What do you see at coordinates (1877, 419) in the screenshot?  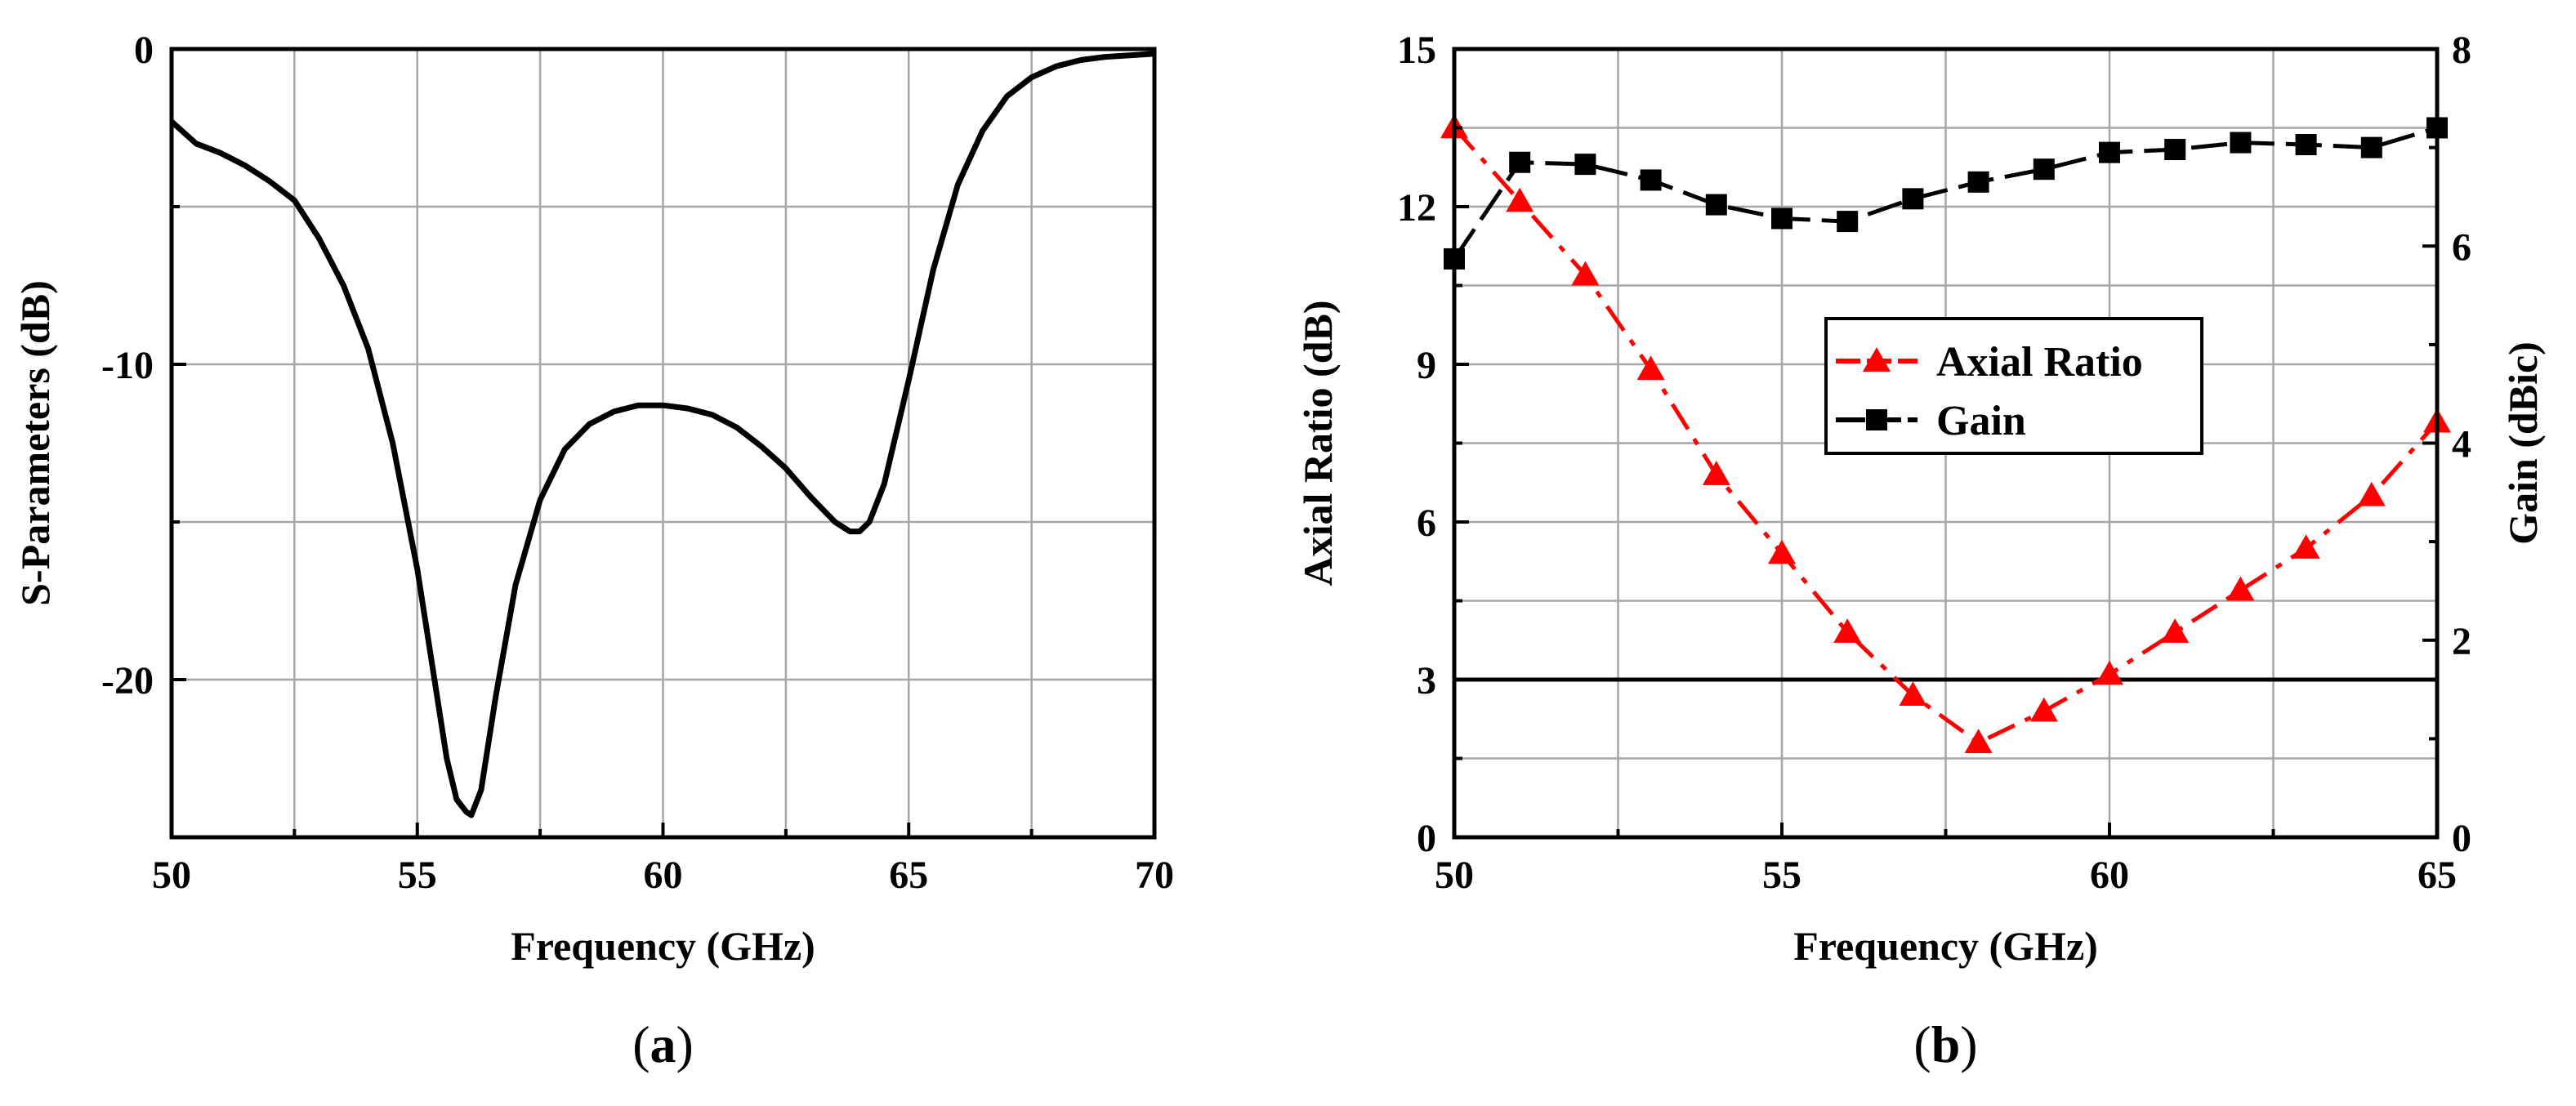 I see `legend-marker-gain` at bounding box center [1877, 419].